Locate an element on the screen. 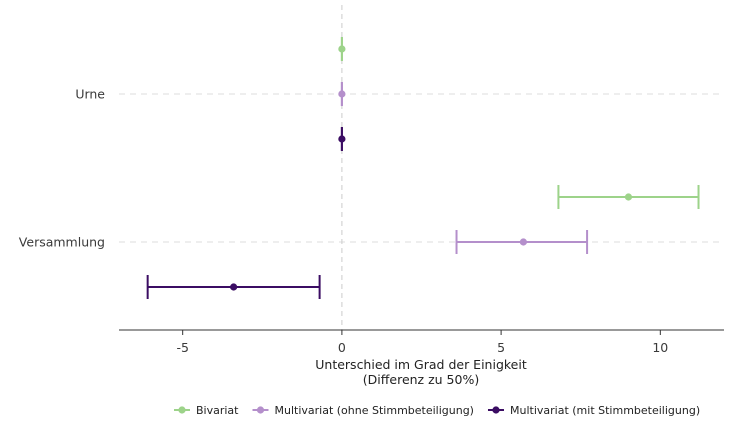 The image size is (730, 431). legend-label-2: Multivariat (ohne Stimmbeteiligung) is located at coordinates (374, 410).